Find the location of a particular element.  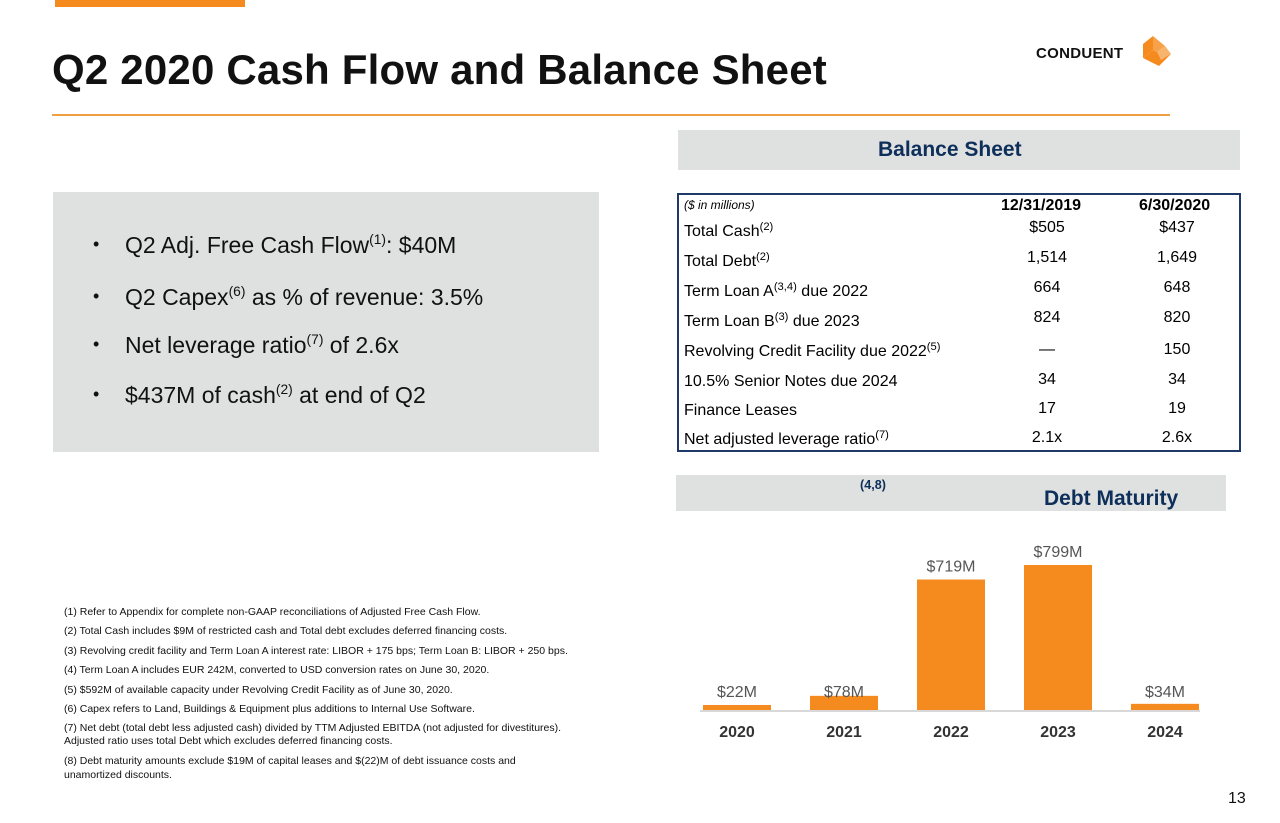

bar-2024 is located at coordinates (1165, 706).